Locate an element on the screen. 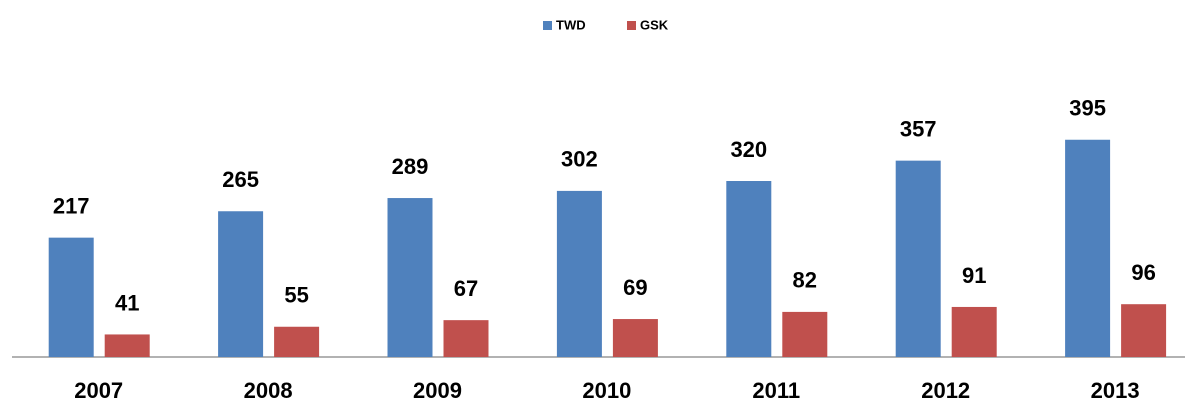  data-label: 82 is located at coordinates (805, 280).